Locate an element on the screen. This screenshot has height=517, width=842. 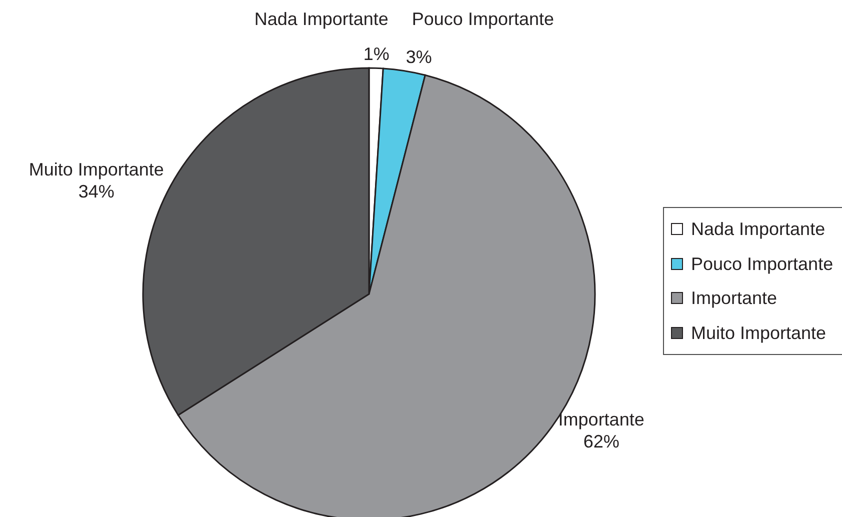
slice-label: Nada Importante is located at coordinates (321, 19).